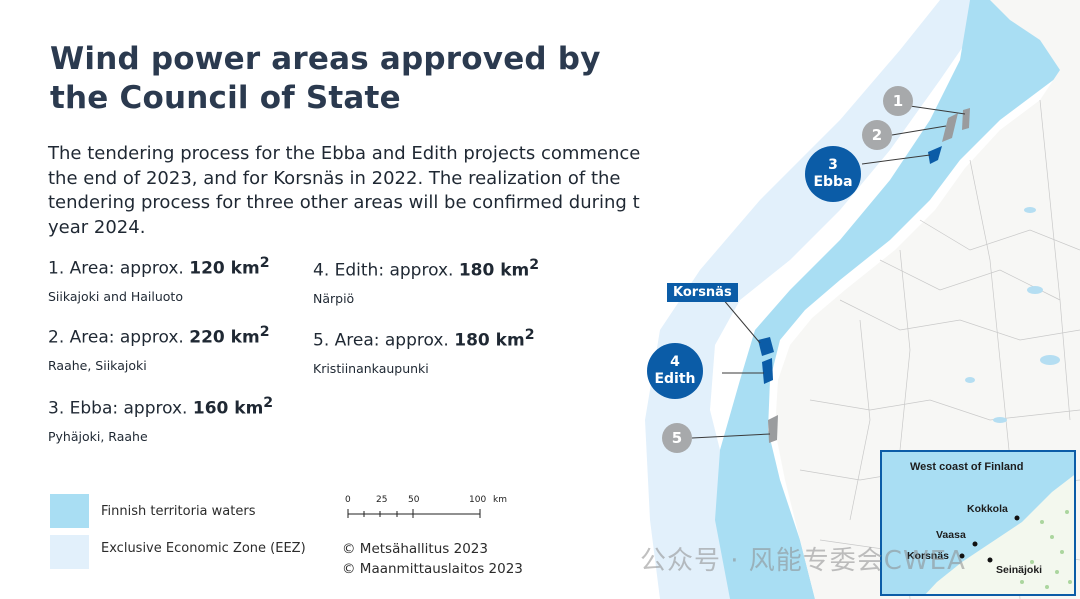  I want to click on callout-area-5: 5, so click(677, 438).